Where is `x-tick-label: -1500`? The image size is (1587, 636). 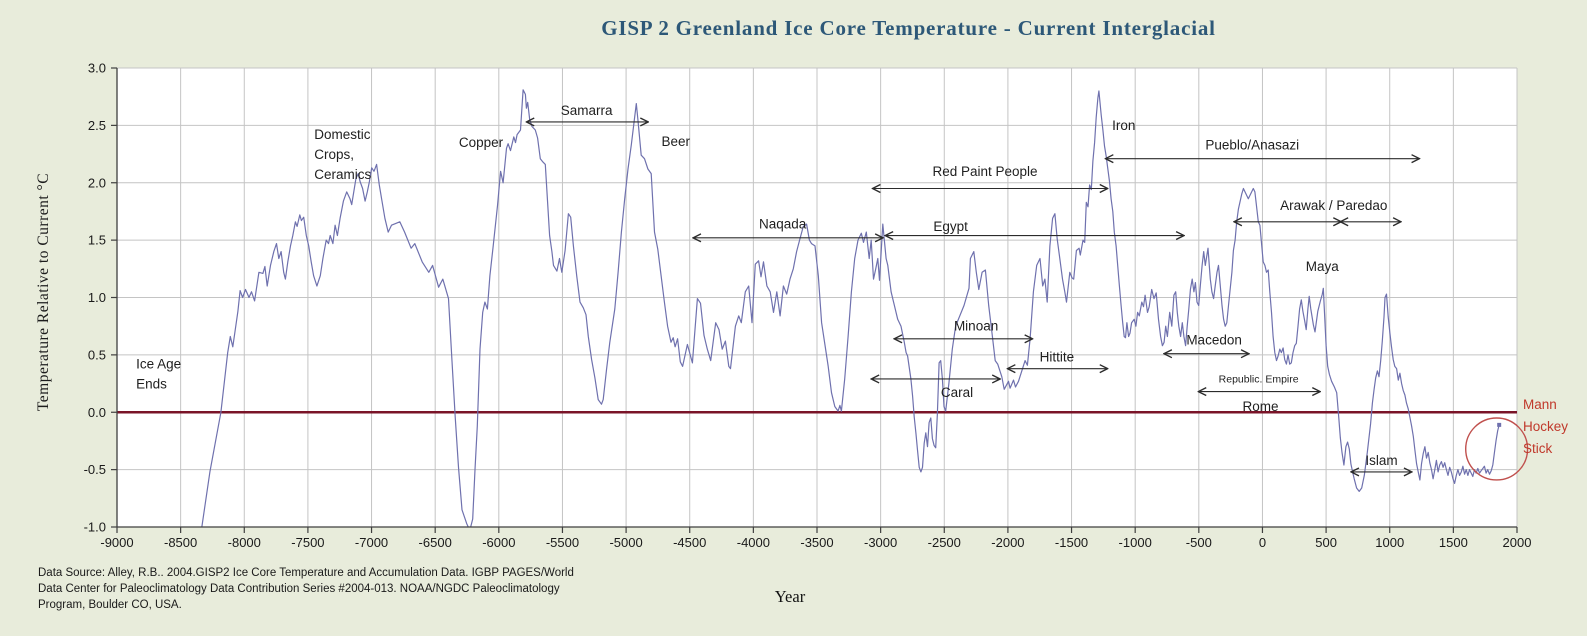 x-tick-label: -1500 is located at coordinates (1071, 542).